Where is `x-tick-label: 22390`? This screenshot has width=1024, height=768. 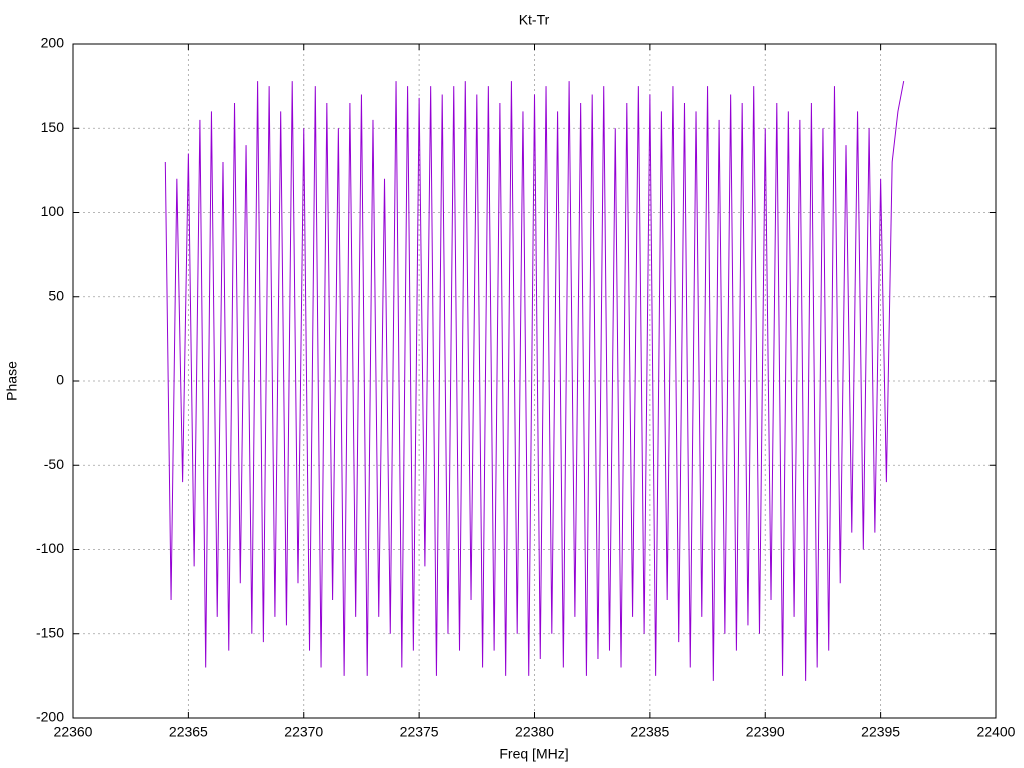
x-tick-label: 22390 is located at coordinates (765, 732).